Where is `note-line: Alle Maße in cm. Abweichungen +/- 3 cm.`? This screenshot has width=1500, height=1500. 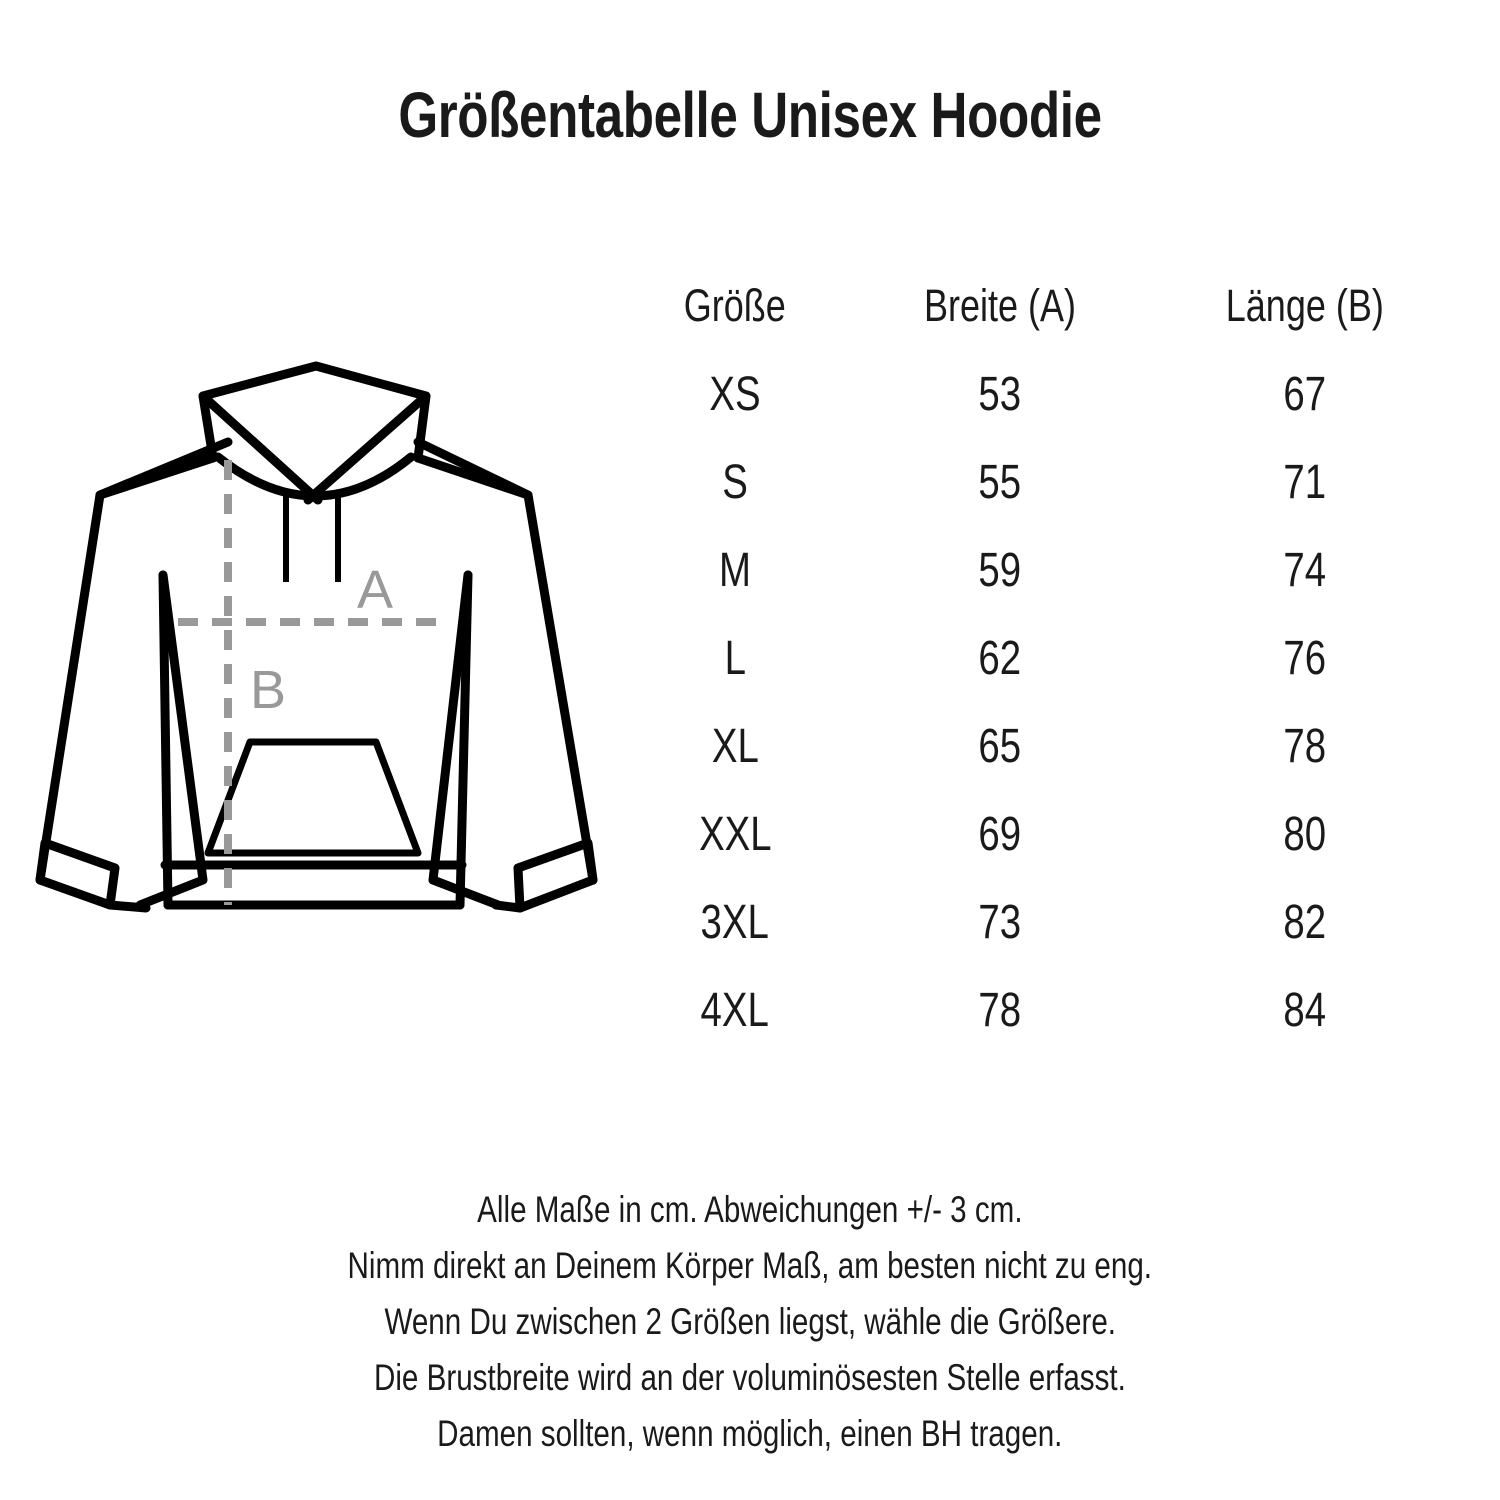 note-line: Alle Maße in cm. Abweichungen +/- 3 cm. is located at coordinates (750, 1209).